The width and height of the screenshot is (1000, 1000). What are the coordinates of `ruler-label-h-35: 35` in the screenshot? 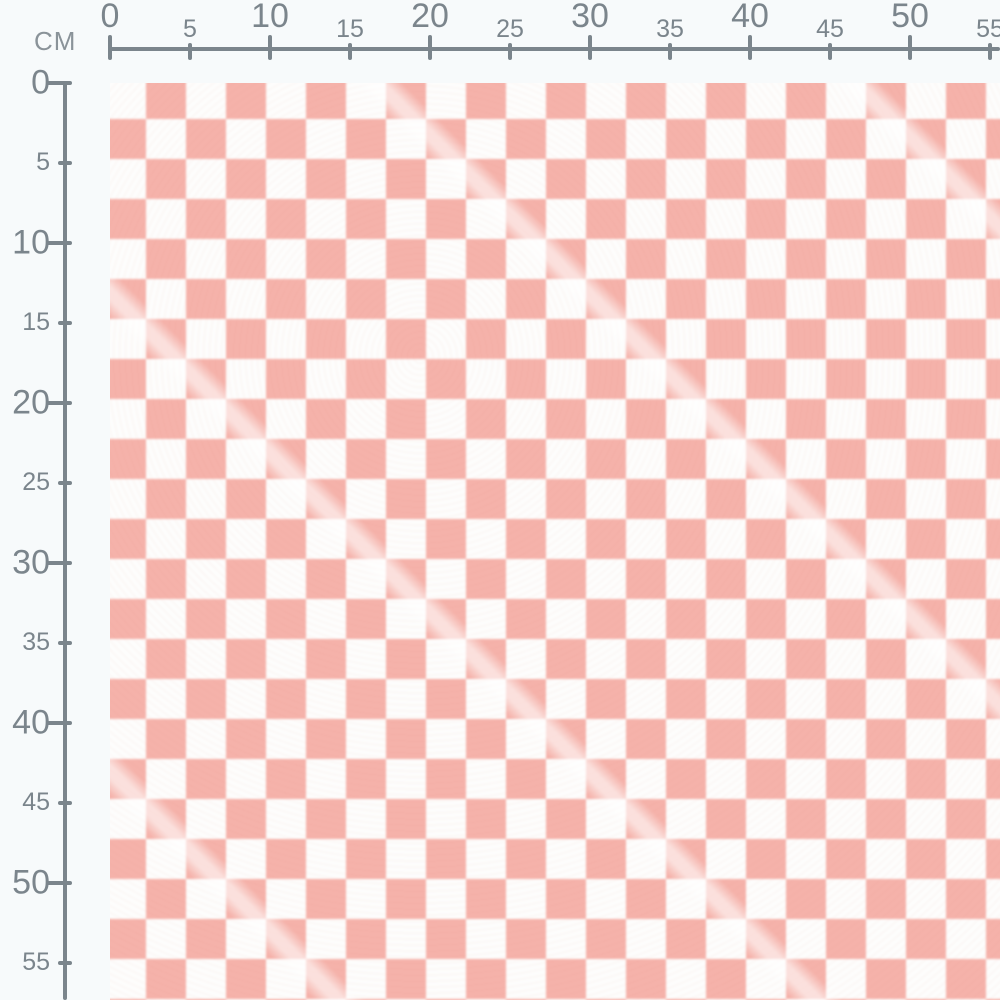 It's located at (670, 29).